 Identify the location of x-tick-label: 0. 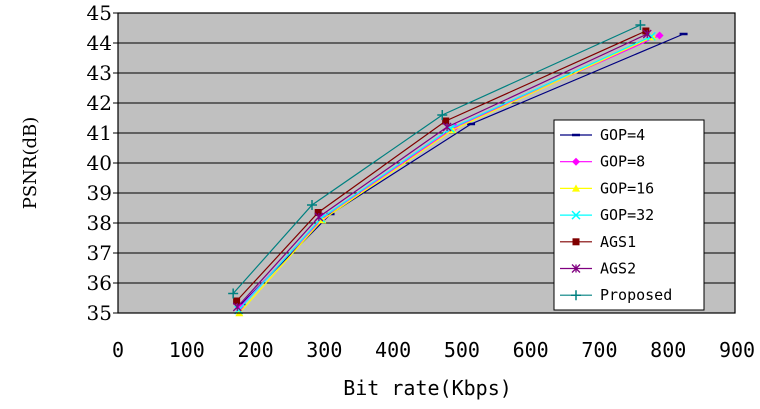
(118, 350).